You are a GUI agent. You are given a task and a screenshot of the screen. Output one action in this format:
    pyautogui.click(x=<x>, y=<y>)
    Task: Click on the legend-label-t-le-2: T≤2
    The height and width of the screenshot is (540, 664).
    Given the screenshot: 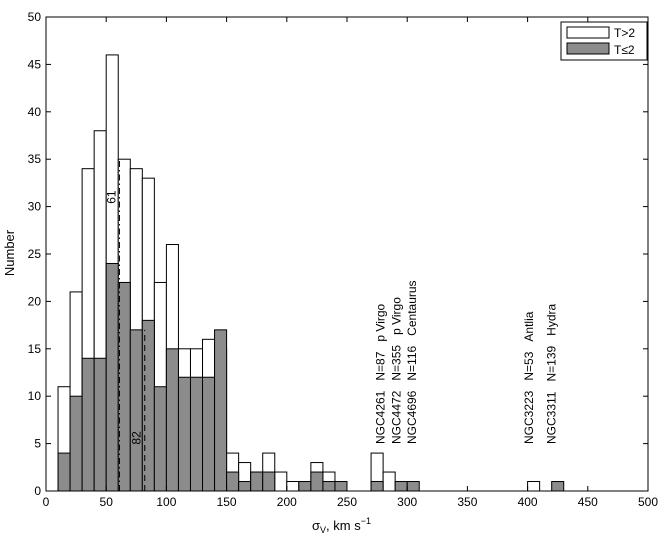 What is the action you would take?
    pyautogui.click(x=624, y=50)
    